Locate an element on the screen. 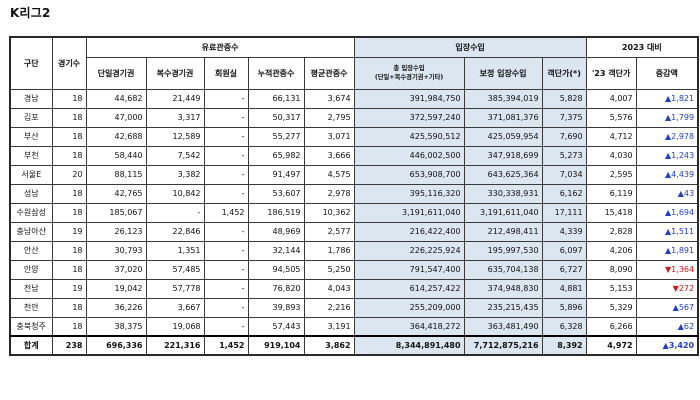 This screenshot has width=700, height=400. cell-box-revenue: 643,625,364 is located at coordinates (503, 174).